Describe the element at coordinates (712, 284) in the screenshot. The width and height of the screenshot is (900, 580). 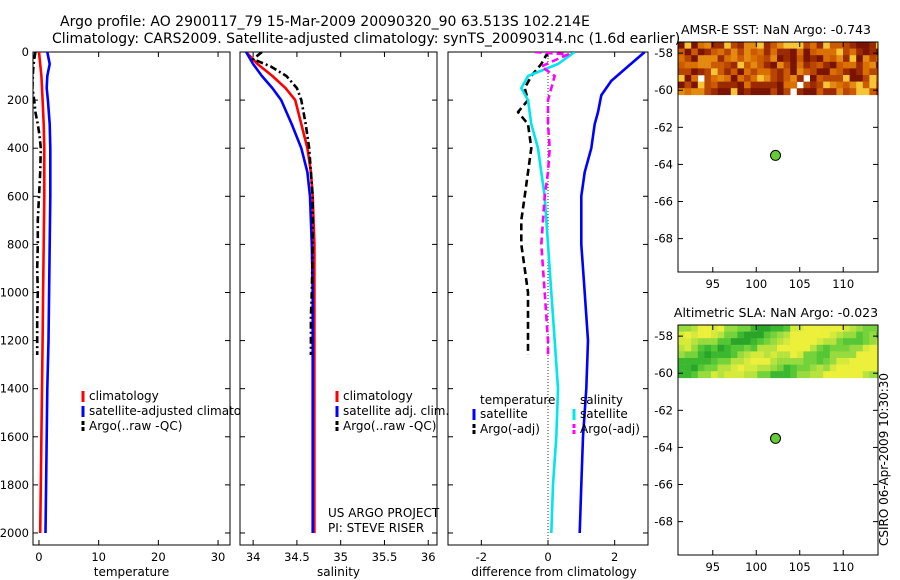
I see `x-tick-label: 95` at that location.